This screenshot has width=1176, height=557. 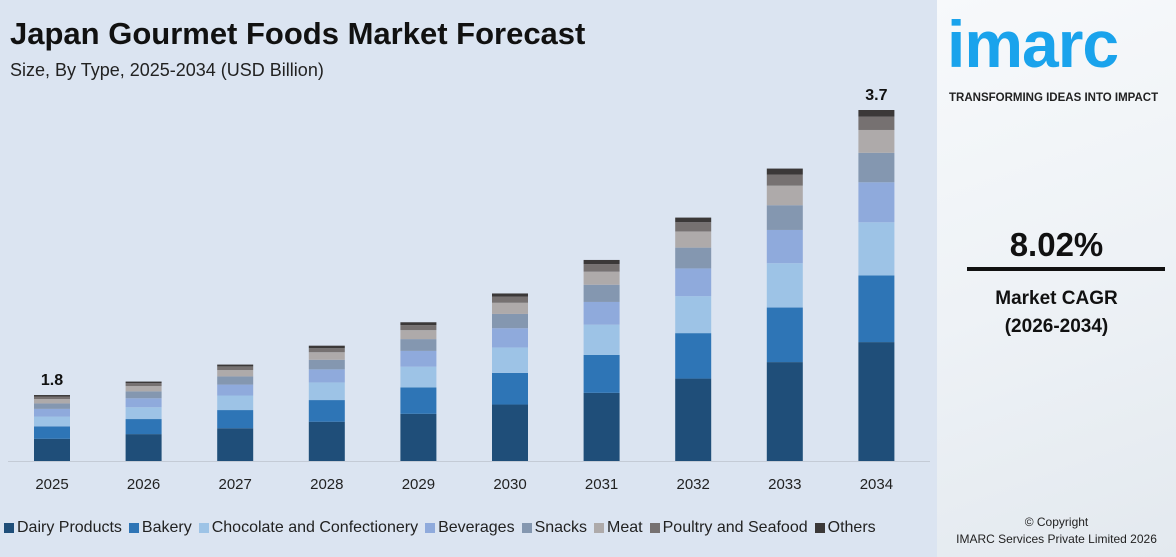 I want to click on bar-segment-snacks-2030, so click(x=510, y=321).